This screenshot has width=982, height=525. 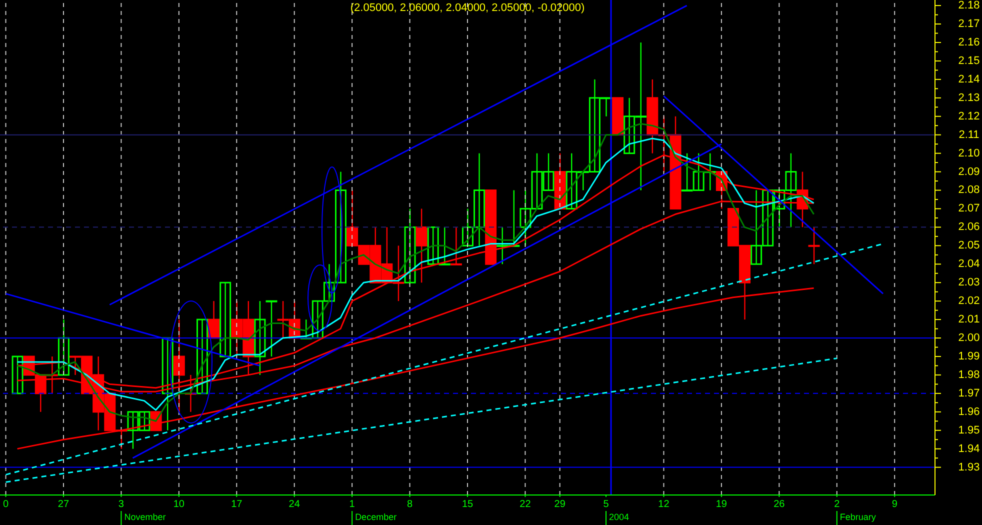 What do you see at coordinates (969, 134) in the screenshot?
I see `y-tick-label: 2.11` at bounding box center [969, 134].